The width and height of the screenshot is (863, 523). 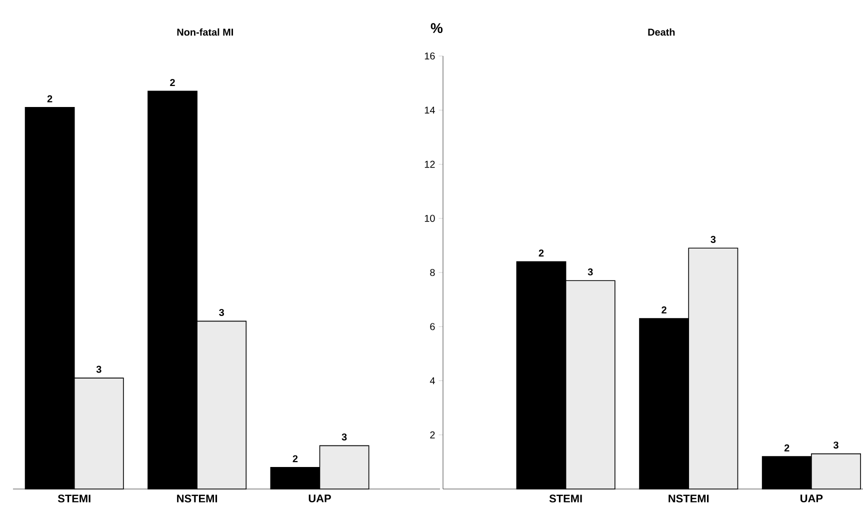 I want to click on chart-title: Death, so click(x=661, y=32).